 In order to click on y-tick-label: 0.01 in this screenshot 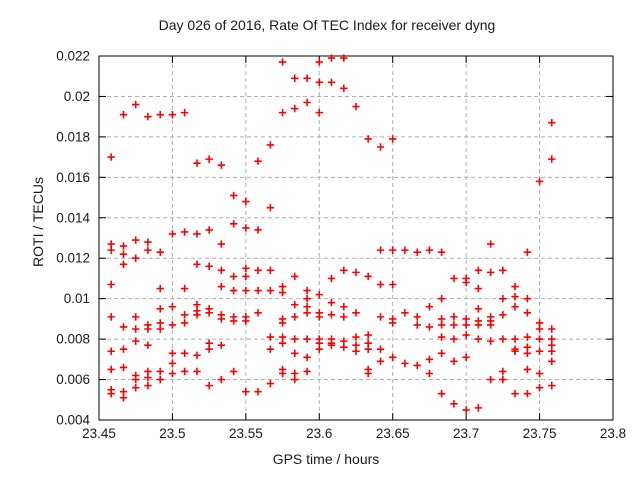, I will do `click(77, 298)`.